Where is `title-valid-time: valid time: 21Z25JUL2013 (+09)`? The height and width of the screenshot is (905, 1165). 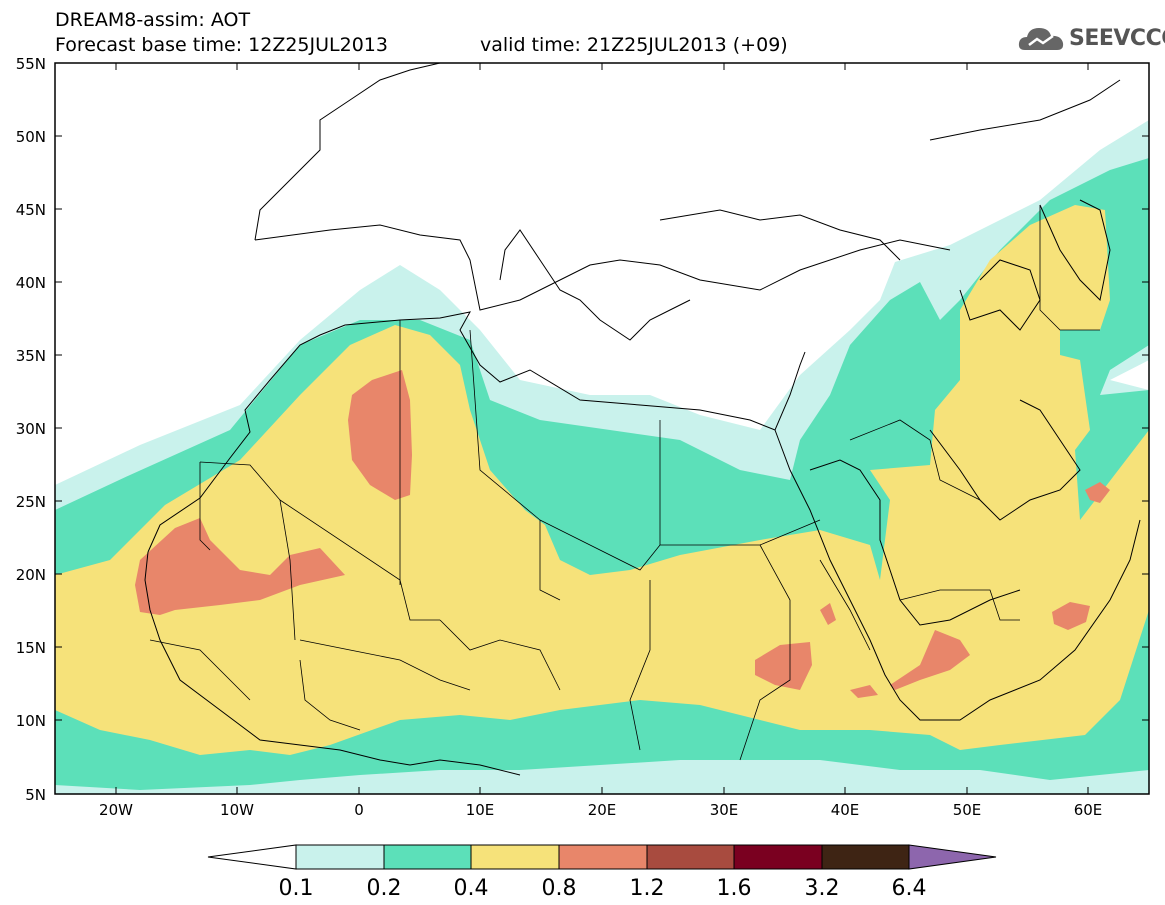 title-valid-time: valid time: 21Z25JUL2013 (+09) is located at coordinates (634, 45).